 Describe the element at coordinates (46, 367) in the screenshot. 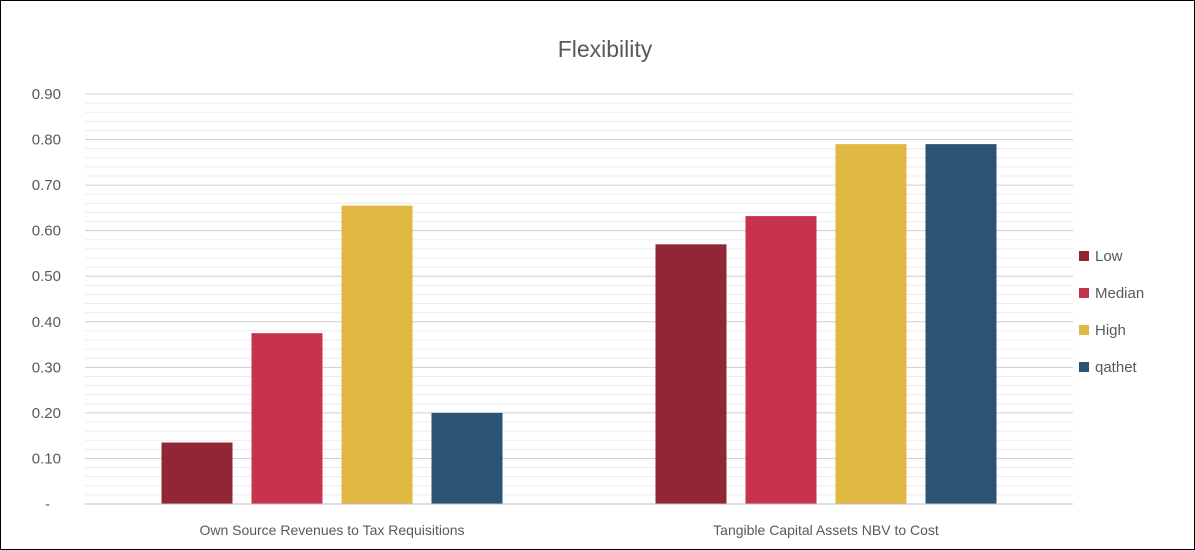

I see `y-tick-label: 0.30` at that location.